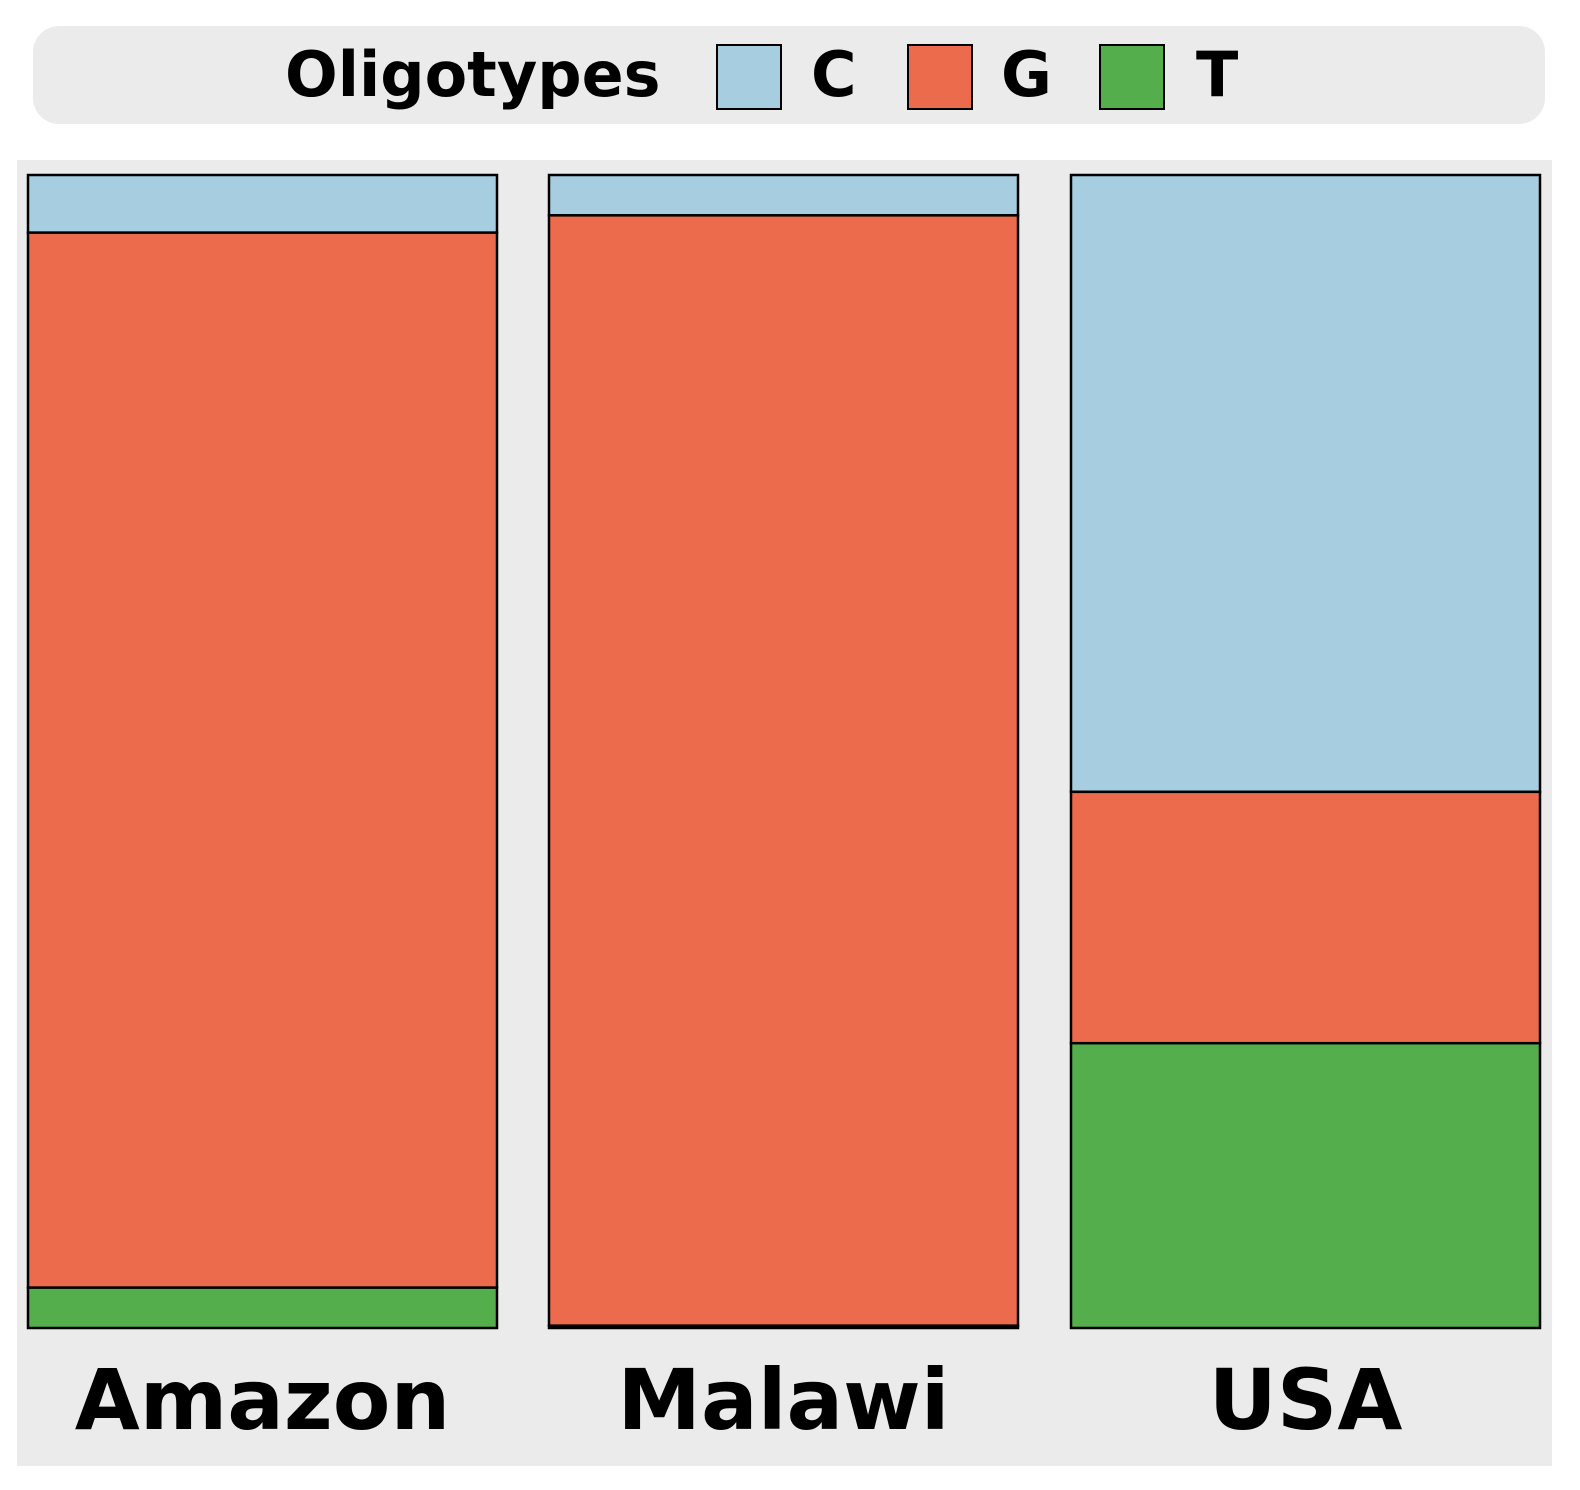  I want to click on bar-segment-usa-t, so click(1305, 1185).